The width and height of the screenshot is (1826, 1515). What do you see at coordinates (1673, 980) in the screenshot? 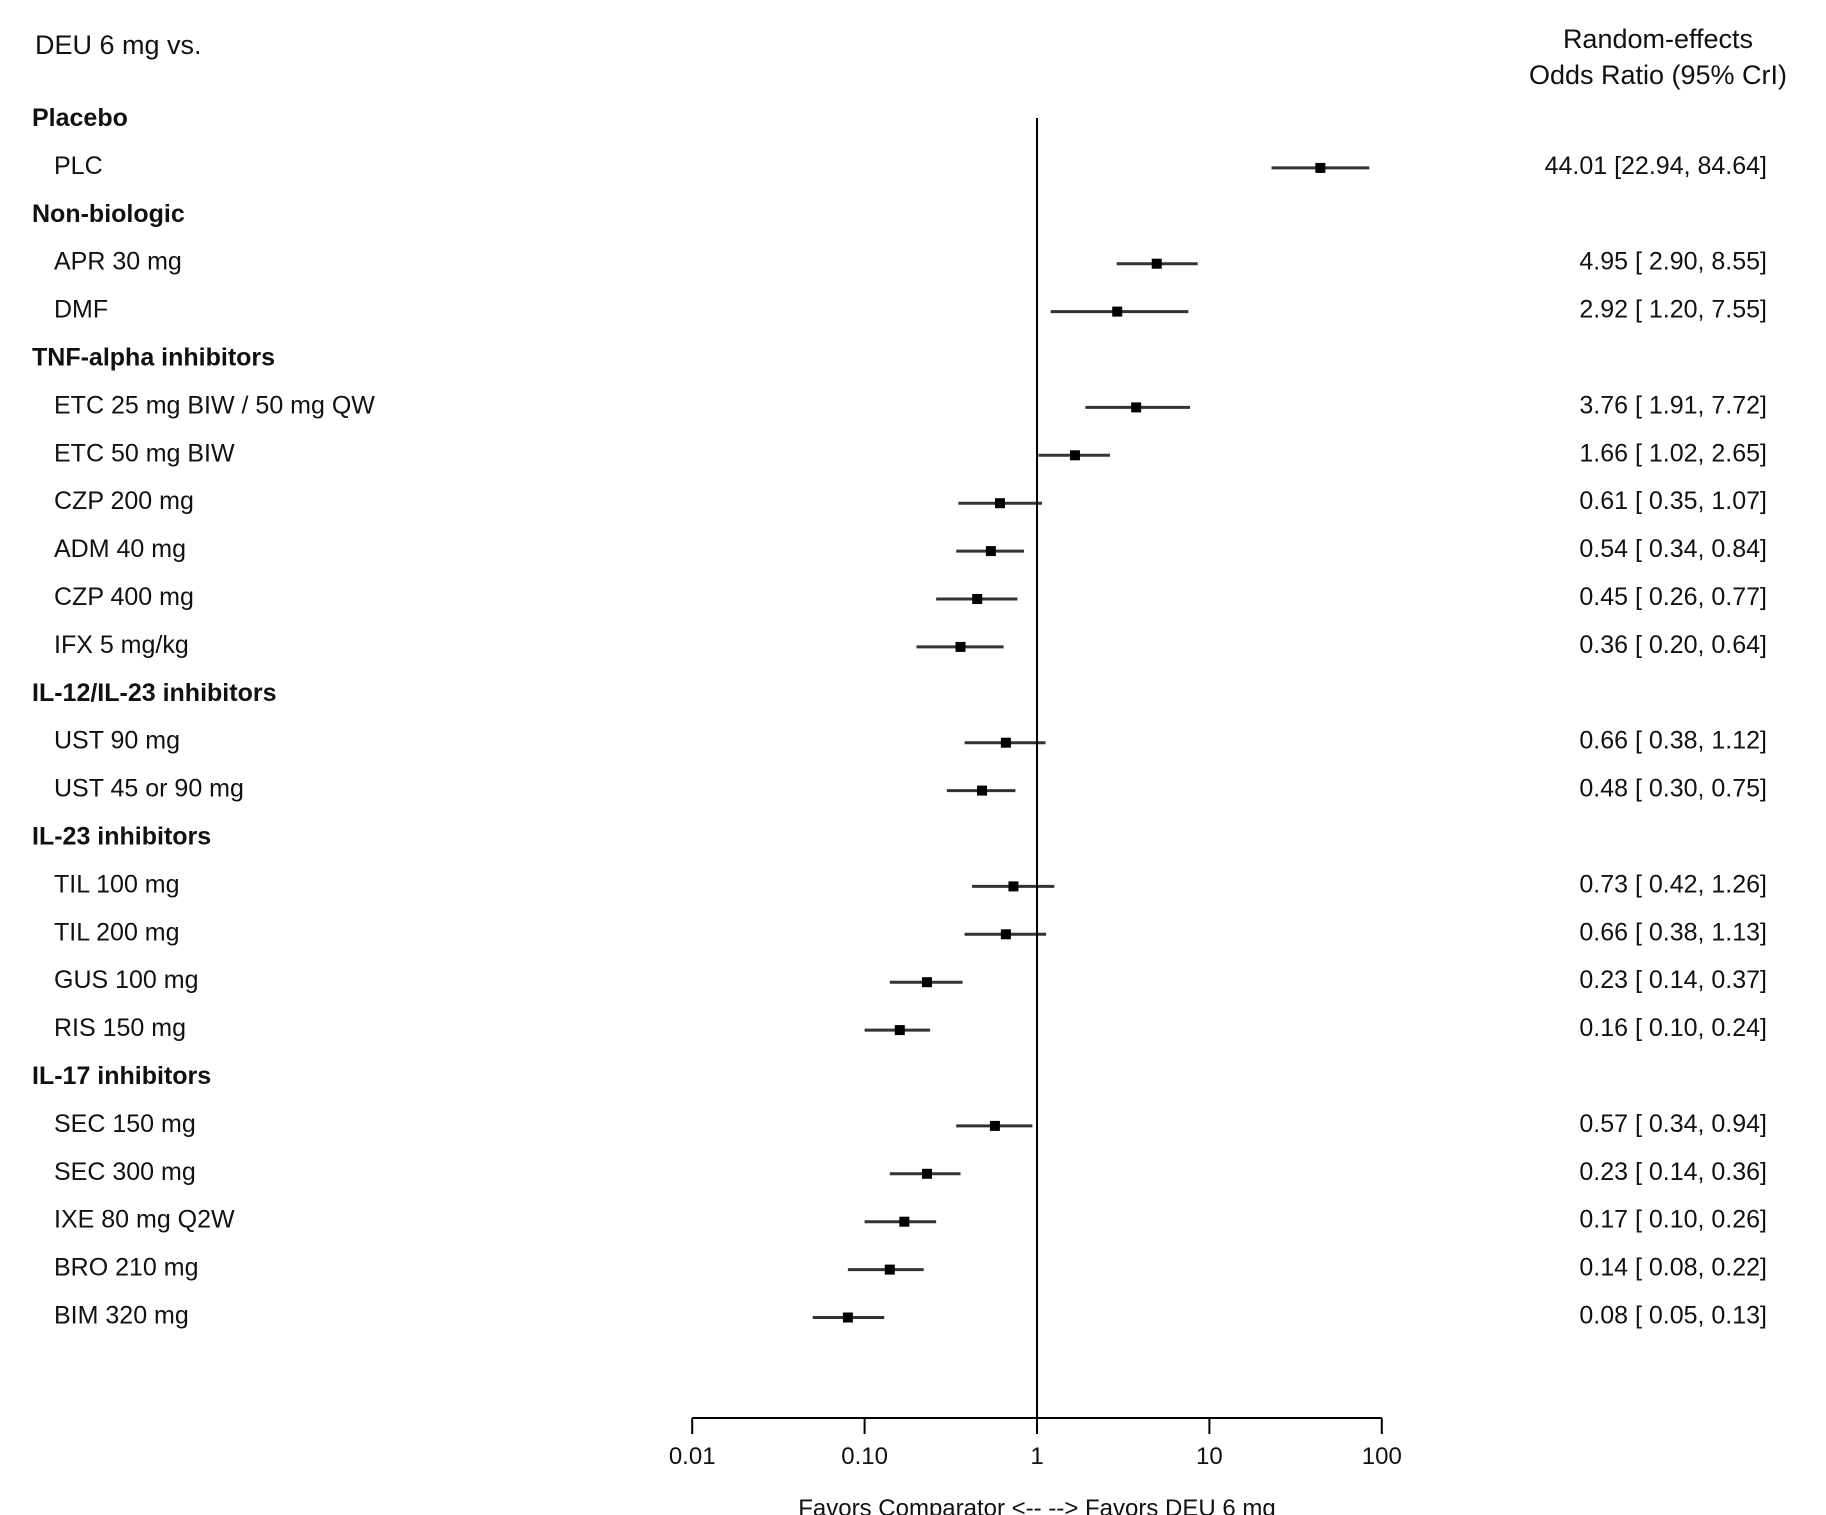
I see `estimate-text: 0.23 [ 0.14, 0.37]` at bounding box center [1673, 980].